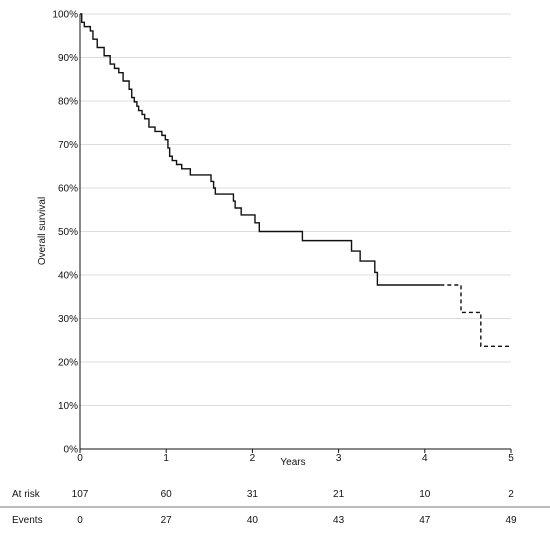  I want to click on risk-row-label: At risk, so click(26, 494).